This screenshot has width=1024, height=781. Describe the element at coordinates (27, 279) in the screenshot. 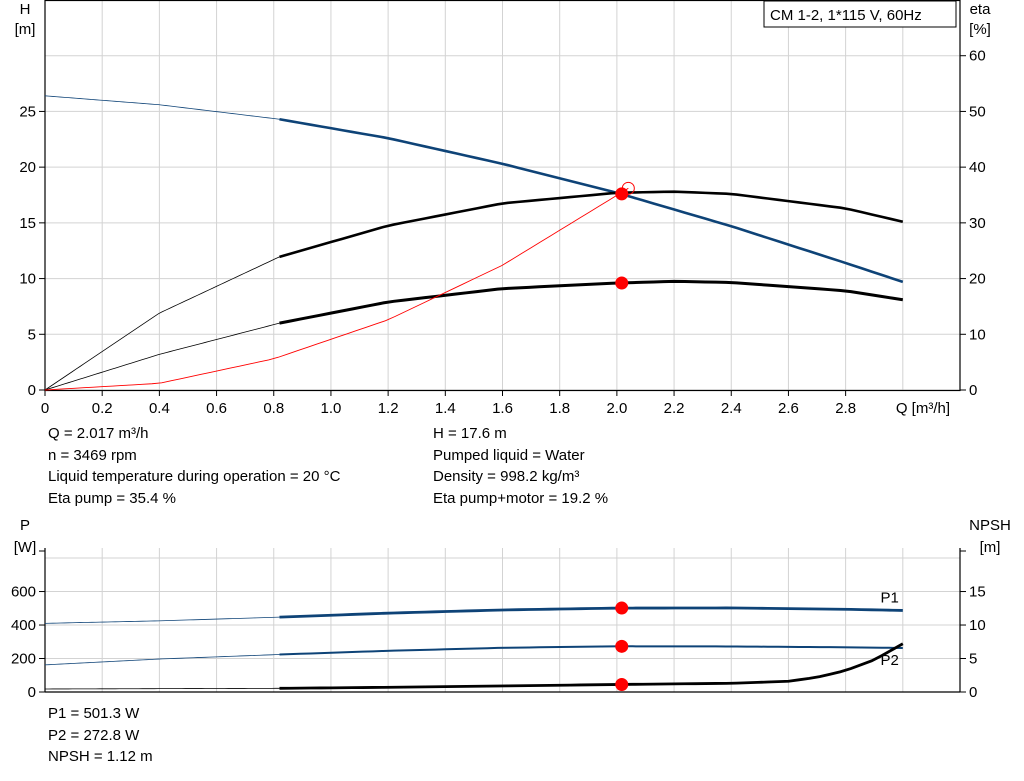

I see `y-tick-label: 10` at that location.